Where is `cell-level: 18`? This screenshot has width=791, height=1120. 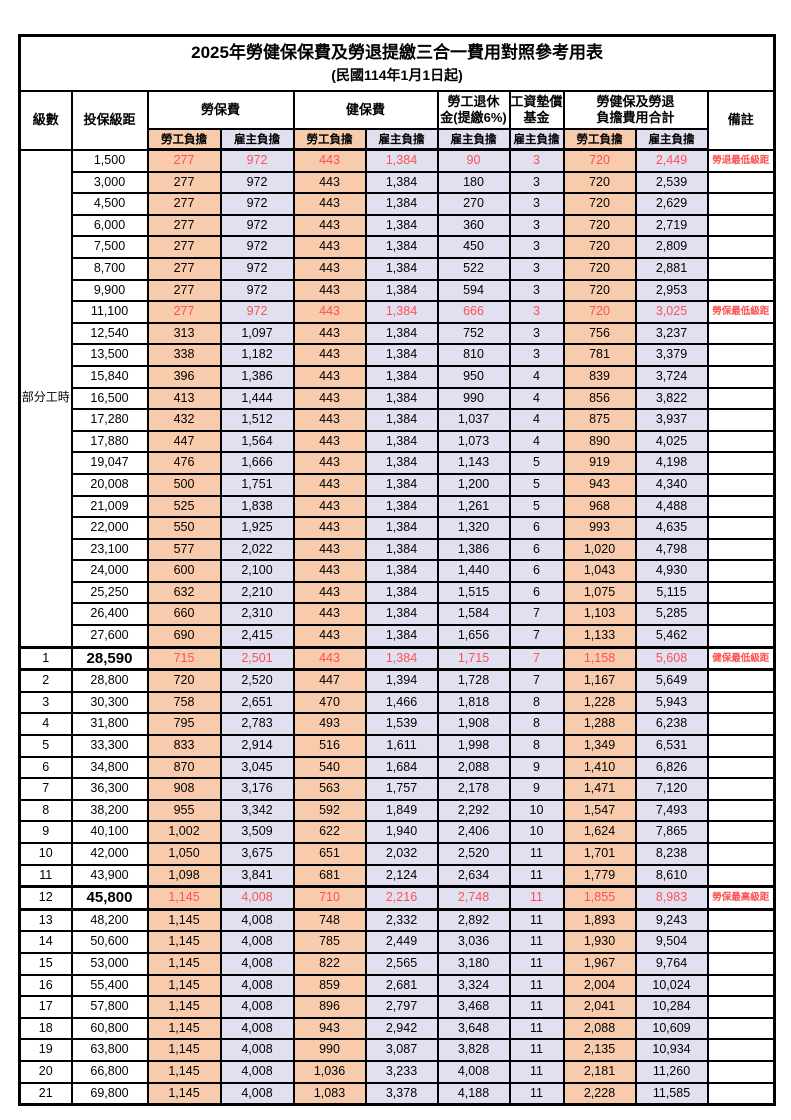 cell-level: 18 is located at coordinates (45, 1028).